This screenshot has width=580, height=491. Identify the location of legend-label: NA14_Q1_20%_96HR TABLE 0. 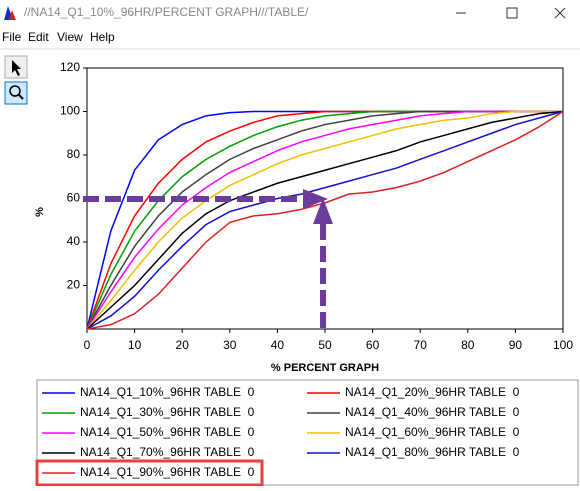
(432, 392).